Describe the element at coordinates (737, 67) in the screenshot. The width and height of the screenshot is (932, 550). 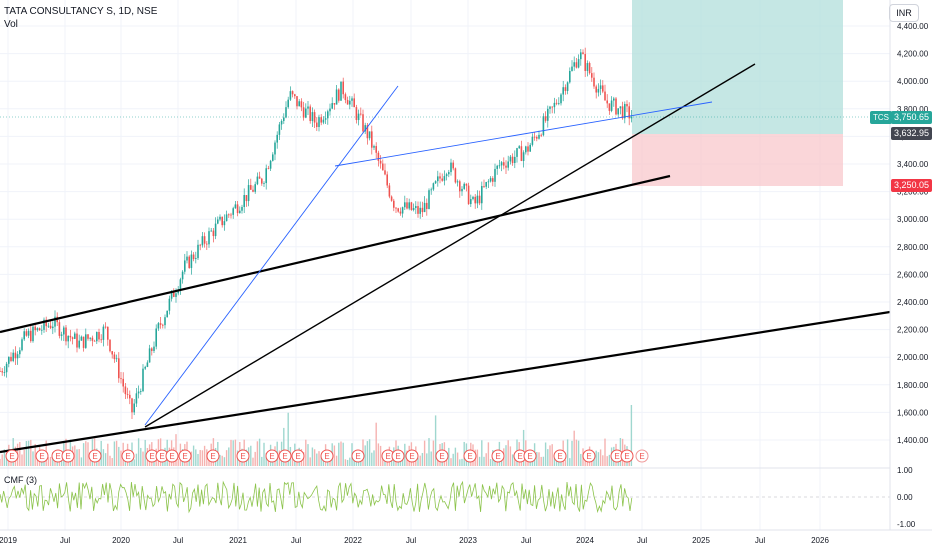
I see `target-zone` at that location.